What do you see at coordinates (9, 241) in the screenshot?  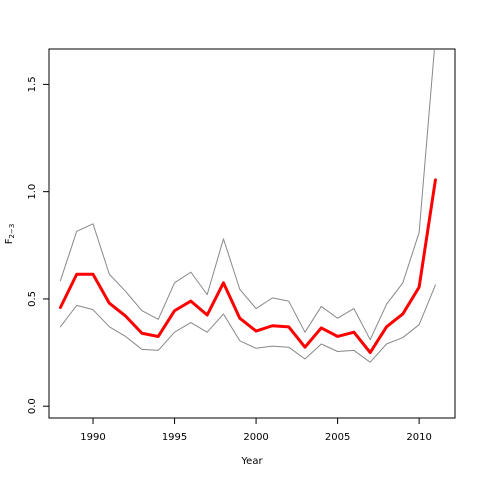 I see `y-axis-title-main: F` at bounding box center [9, 241].